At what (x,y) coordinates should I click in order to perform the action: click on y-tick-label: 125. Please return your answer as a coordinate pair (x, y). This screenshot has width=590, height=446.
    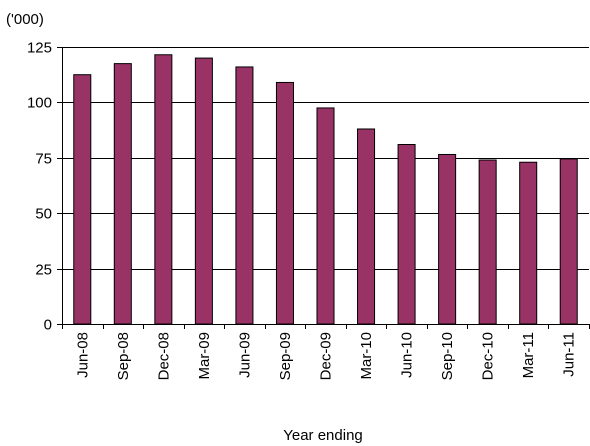
    Looking at the image, I should click on (39, 48).